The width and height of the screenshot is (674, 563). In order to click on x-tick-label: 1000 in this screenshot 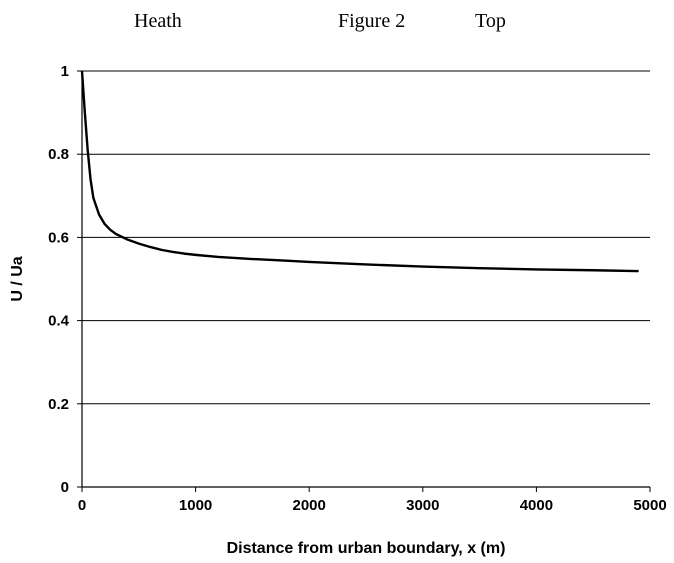, I will do `click(195, 505)`.